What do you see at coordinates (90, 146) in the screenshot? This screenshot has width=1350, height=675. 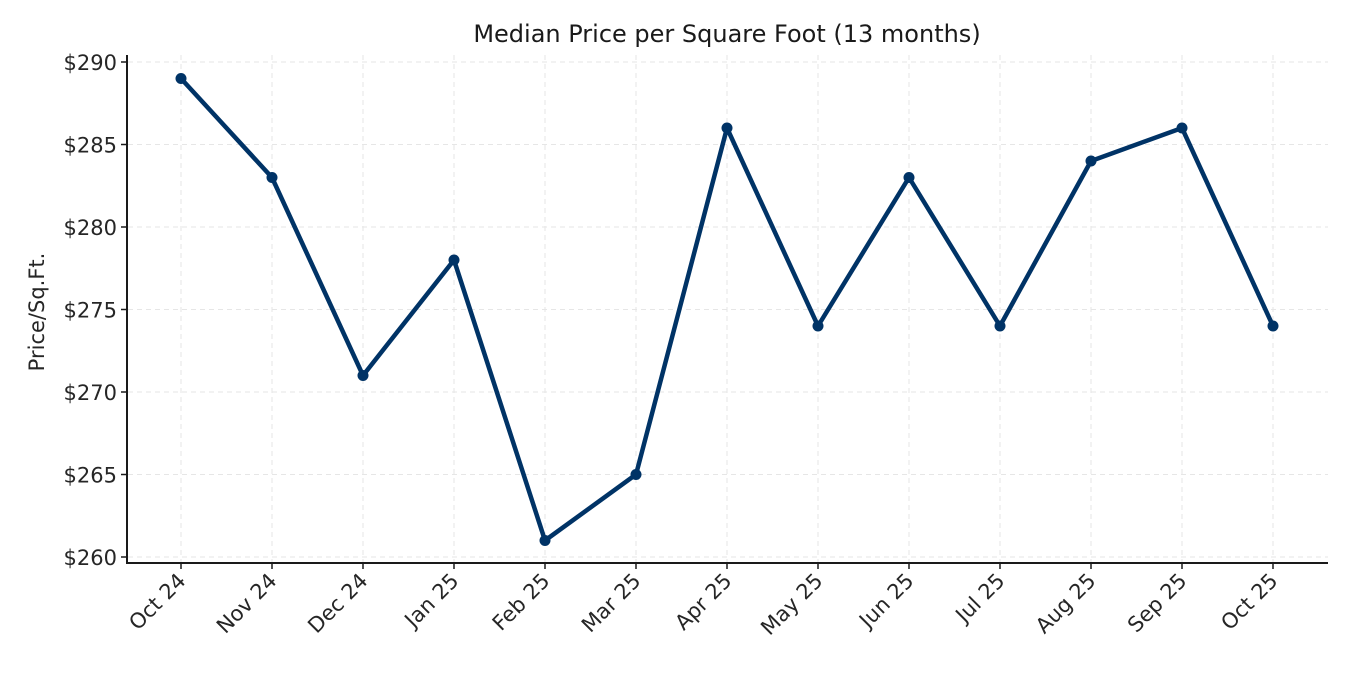 I see `y-tick-label: $285` at bounding box center [90, 146].